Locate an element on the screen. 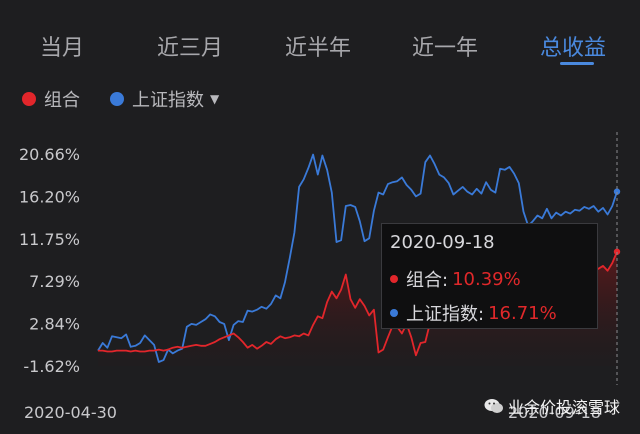  tooltip-row-portfolio: 组合: 10.39% is located at coordinates (455, 279).